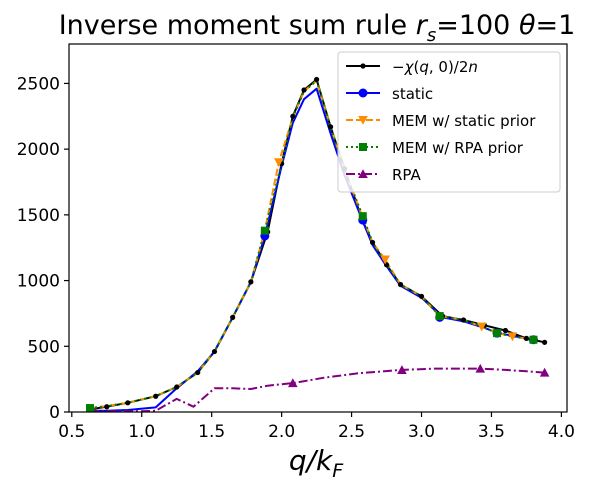  Describe the element at coordinates (421, 432) in the screenshot. I see `x-tick-label: 3.0` at that location.